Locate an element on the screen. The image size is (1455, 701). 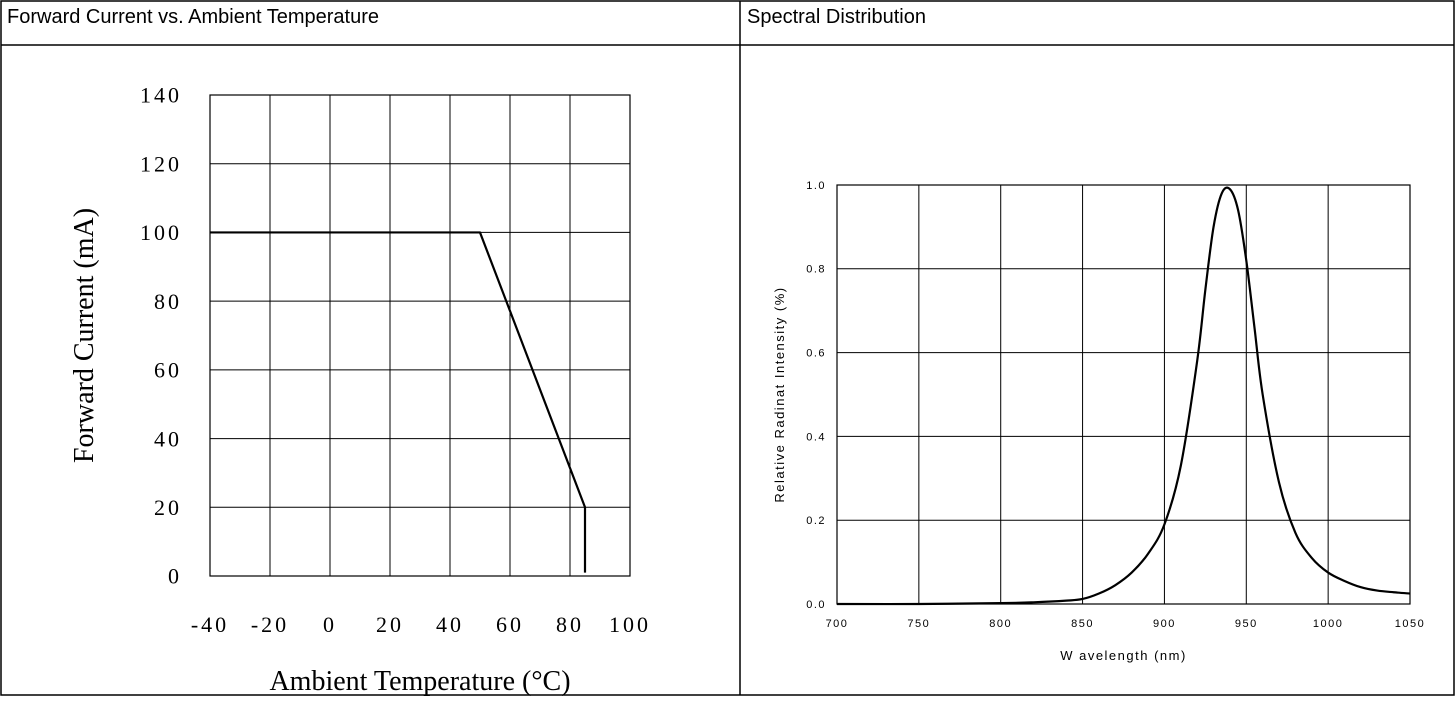
x-tick-label: 60 is located at coordinates (510, 624).